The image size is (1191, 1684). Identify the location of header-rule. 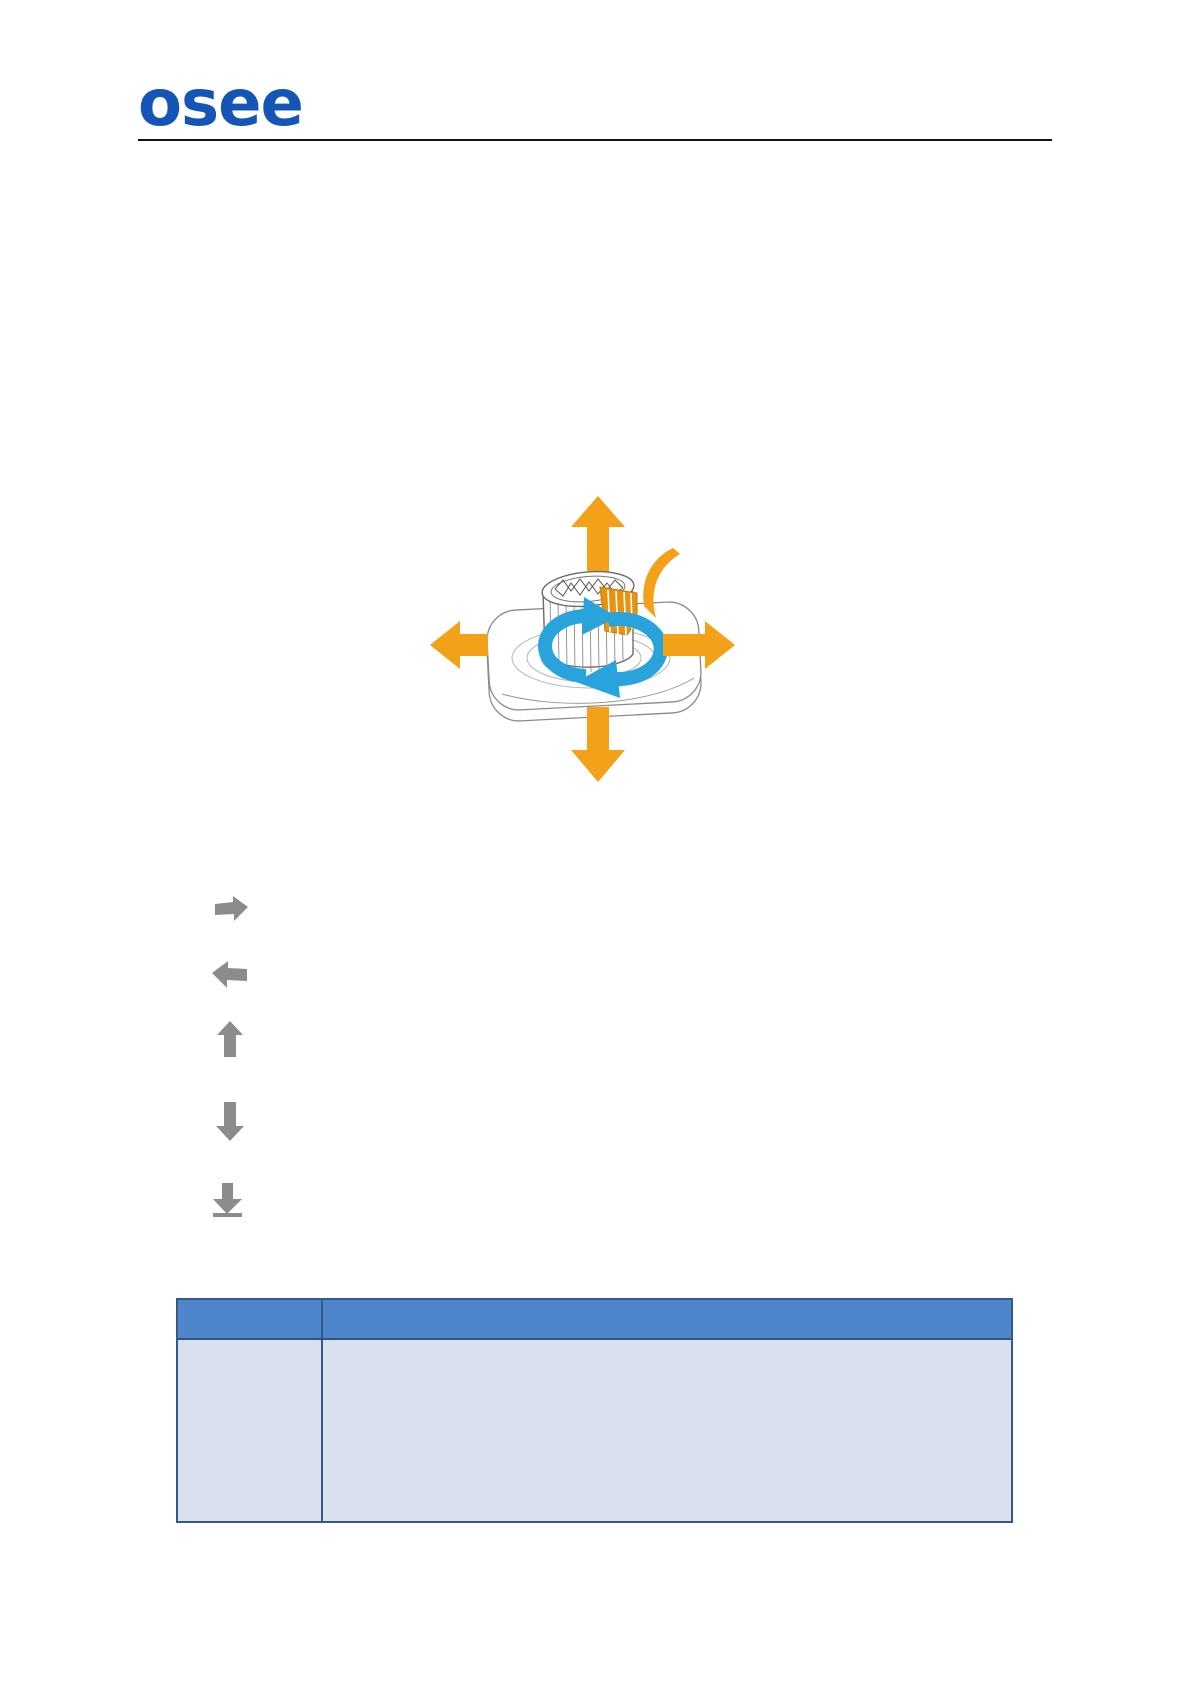
(595, 140).